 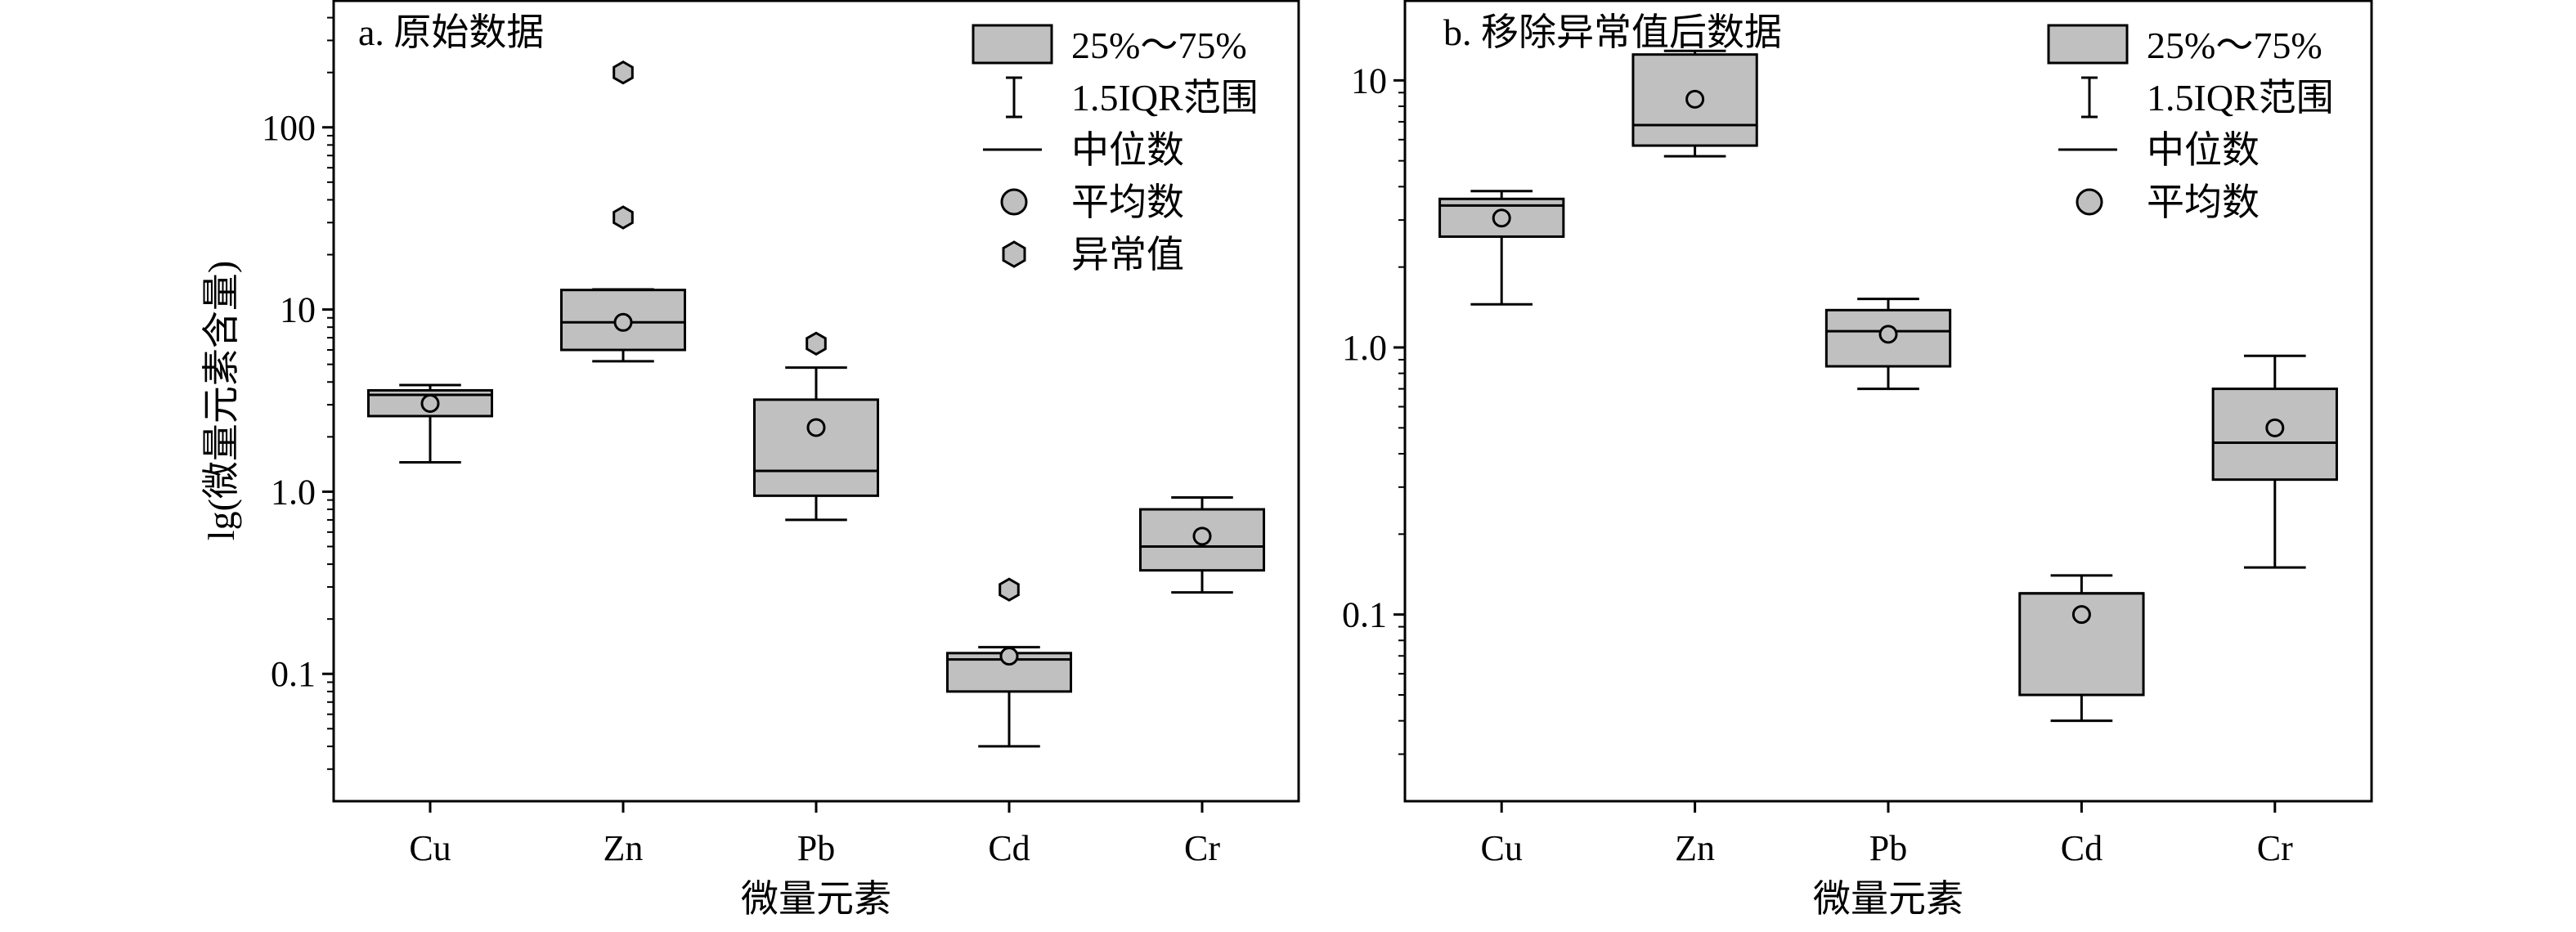 I want to click on y-axis-title: lg(微量元素含量), so click(x=221, y=400).